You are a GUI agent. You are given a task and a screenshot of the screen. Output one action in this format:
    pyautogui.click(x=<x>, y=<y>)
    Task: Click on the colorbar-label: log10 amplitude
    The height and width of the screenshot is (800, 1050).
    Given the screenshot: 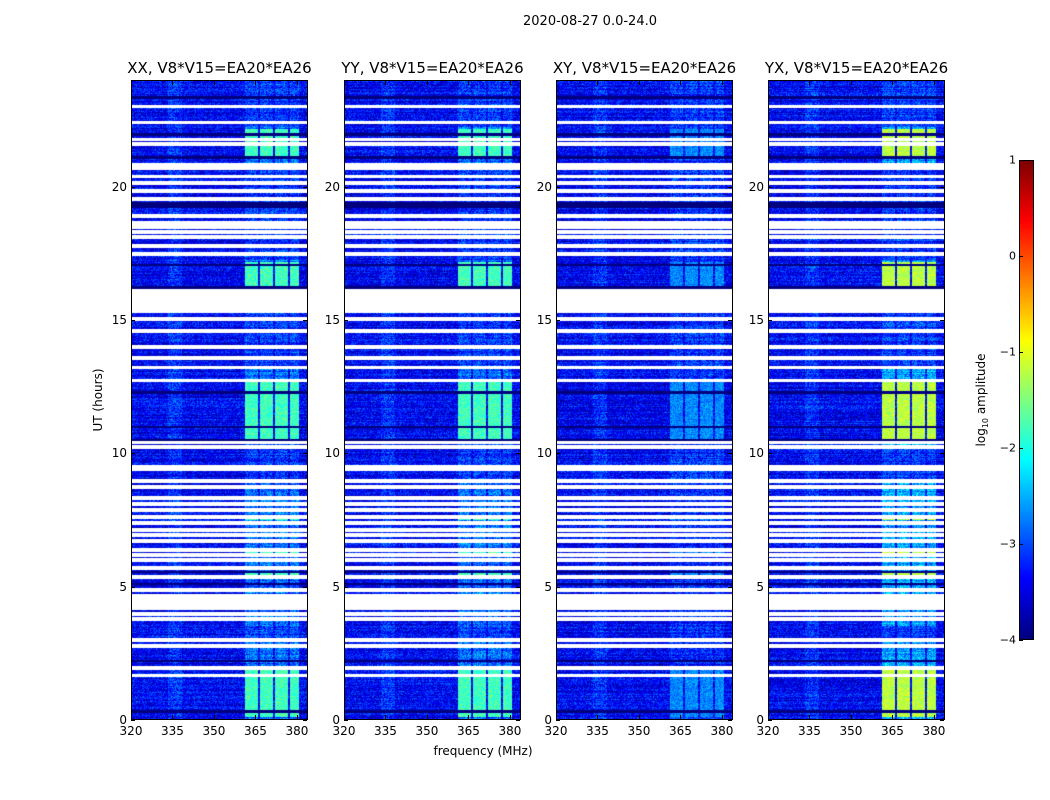 What is the action you would take?
    pyautogui.click(x=982, y=400)
    